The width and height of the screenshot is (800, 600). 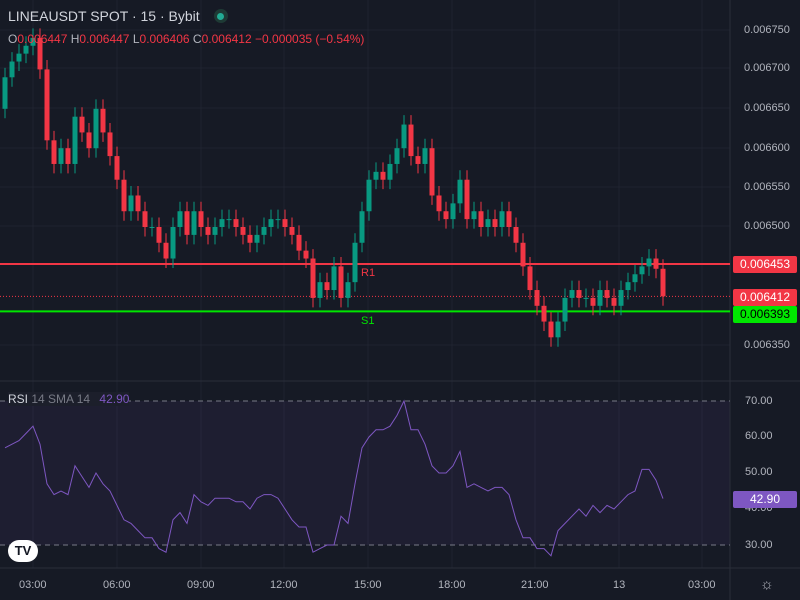 I want to click on price-tick: 0.006600, so click(x=767, y=148).